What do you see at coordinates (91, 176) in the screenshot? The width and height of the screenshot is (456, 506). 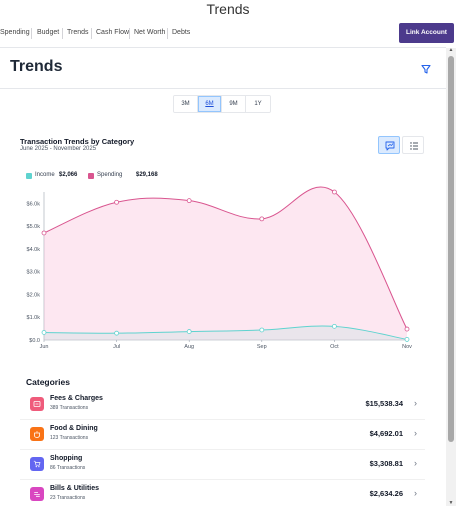 I see `spending-swatch` at bounding box center [91, 176].